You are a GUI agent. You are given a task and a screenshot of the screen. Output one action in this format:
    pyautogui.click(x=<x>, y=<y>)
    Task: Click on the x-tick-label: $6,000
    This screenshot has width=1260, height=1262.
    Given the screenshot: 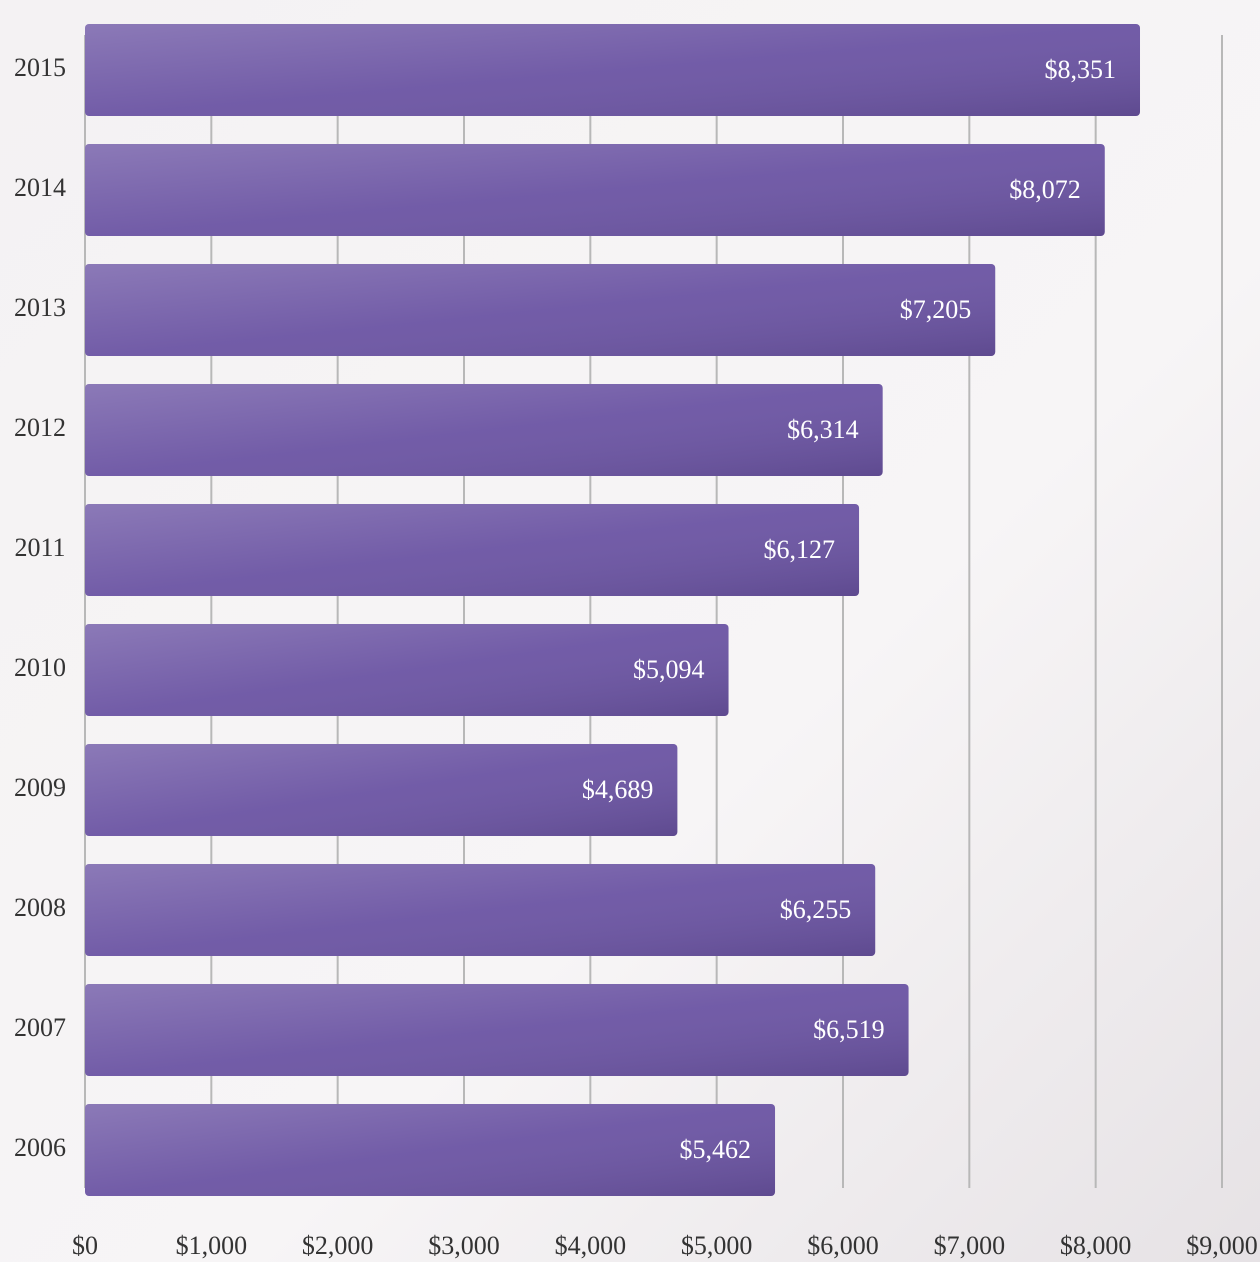 What is the action you would take?
    pyautogui.click(x=843, y=1245)
    